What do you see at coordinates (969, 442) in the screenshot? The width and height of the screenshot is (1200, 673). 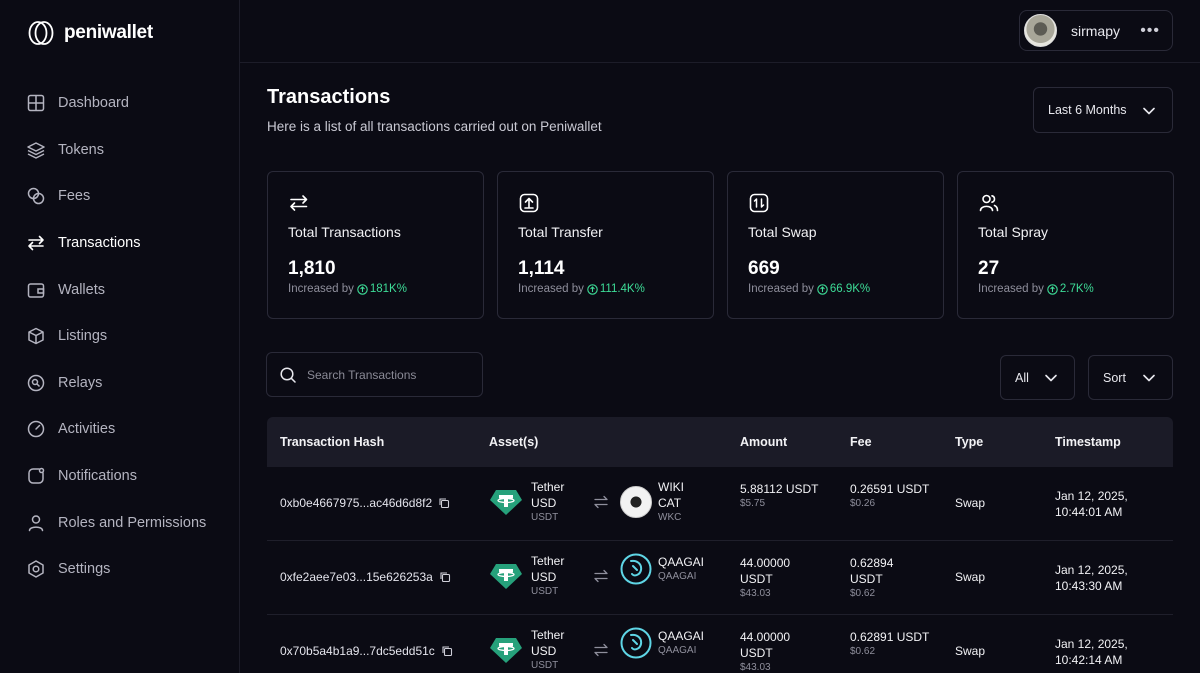 I see `column-header: Type` at bounding box center [969, 442].